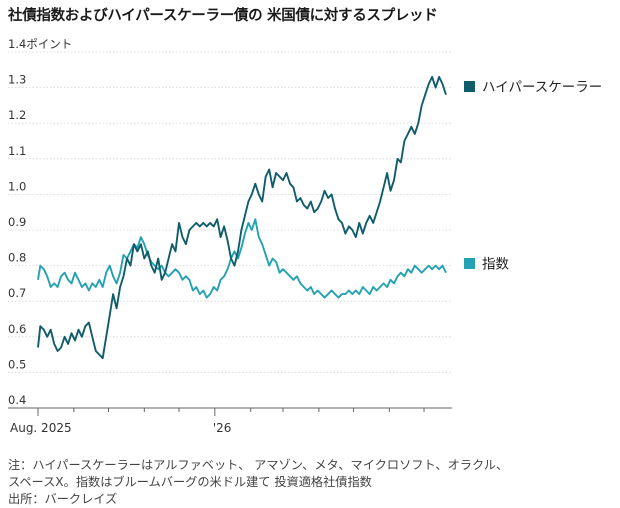  What do you see at coordinates (17, 293) in the screenshot?
I see `y-tick-label: 0.7` at bounding box center [17, 293].